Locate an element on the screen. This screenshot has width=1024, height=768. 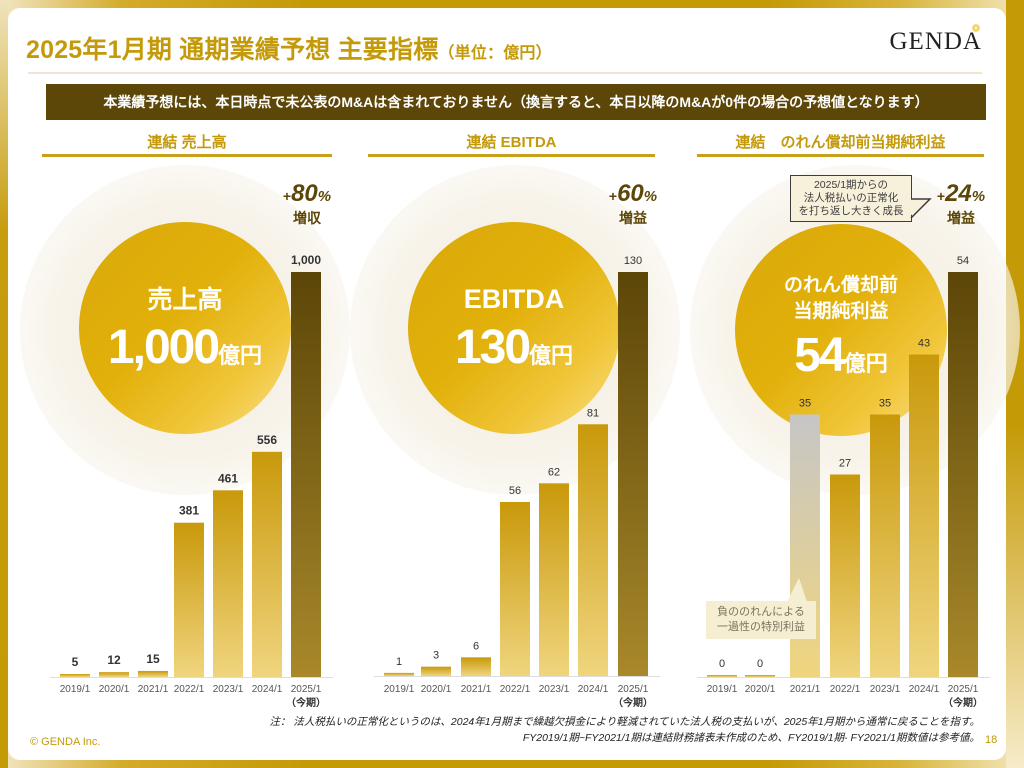
revenue-growth: +80% 増収 is located at coordinates (307, 204).